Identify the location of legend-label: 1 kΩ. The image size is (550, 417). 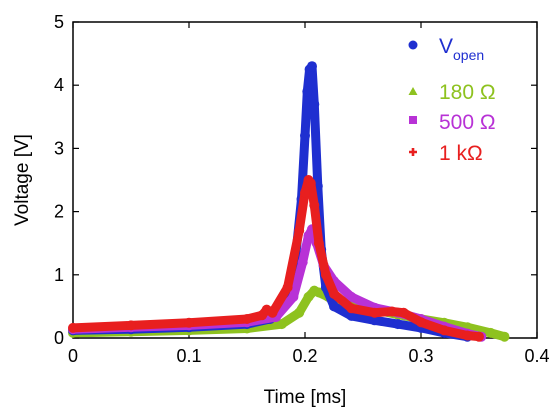
(461, 153).